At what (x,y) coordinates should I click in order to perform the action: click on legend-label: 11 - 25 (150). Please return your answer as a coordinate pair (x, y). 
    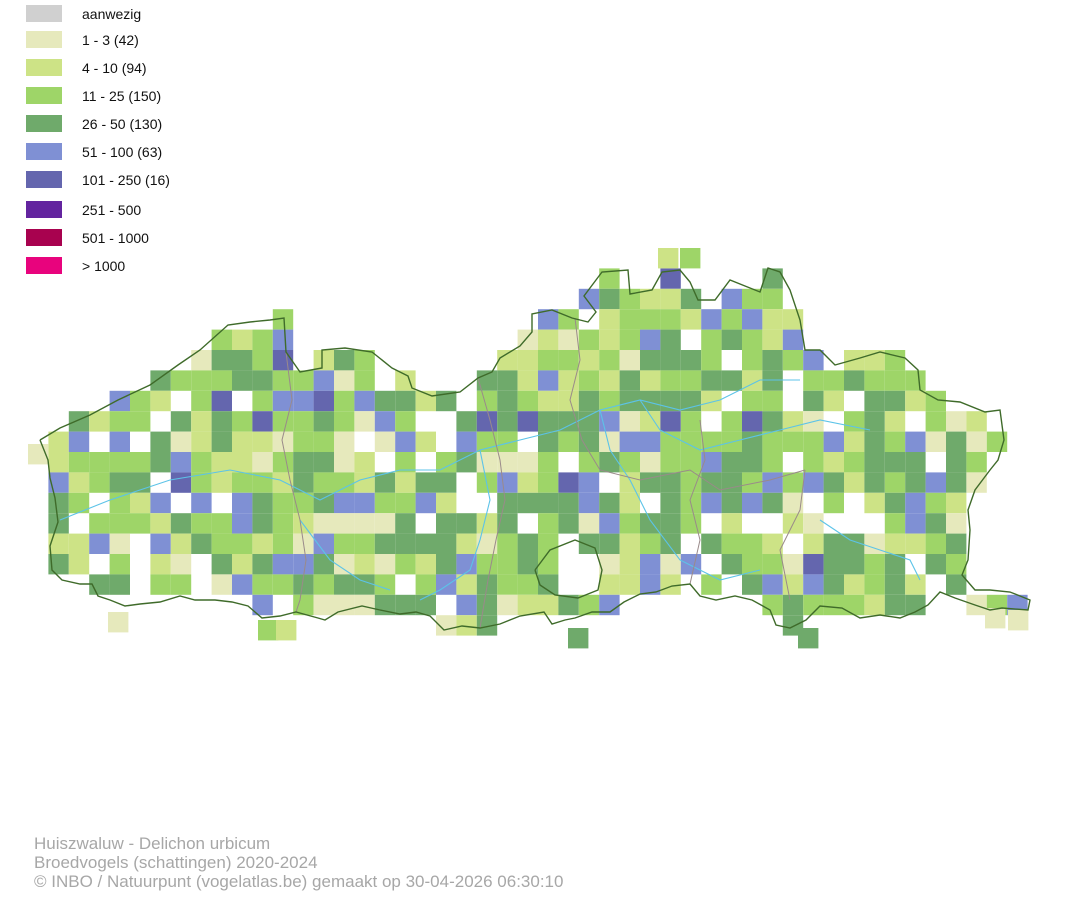
    Looking at the image, I should click on (122, 96).